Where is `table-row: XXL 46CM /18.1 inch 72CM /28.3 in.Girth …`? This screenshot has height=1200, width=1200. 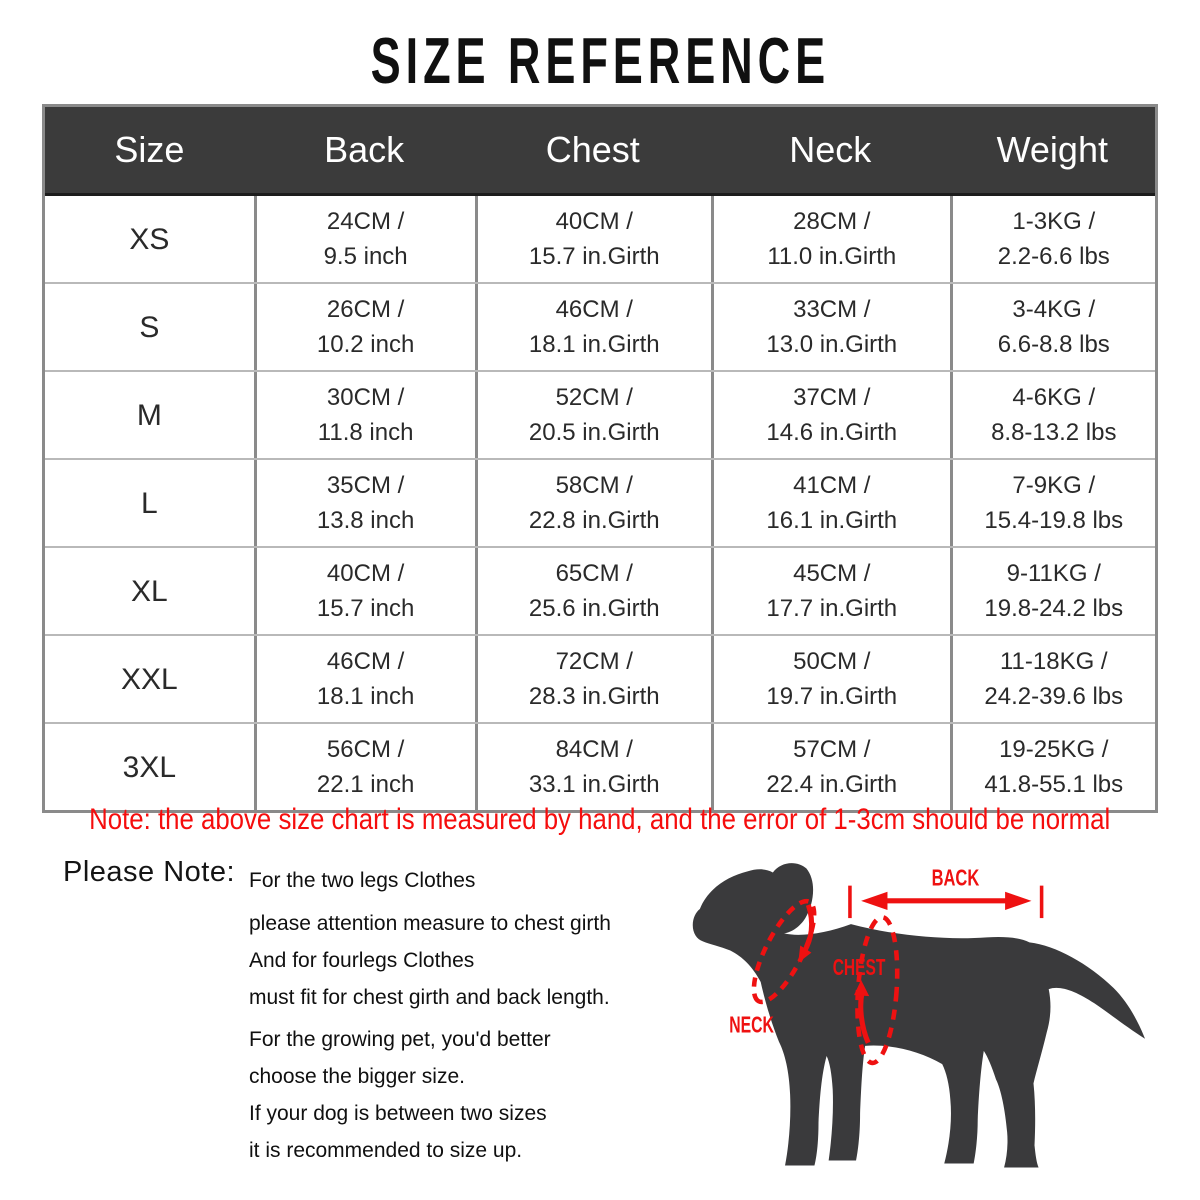
table-row: XXL 46CM /18.1 inch 72CM /28.3 in.Girth … is located at coordinates (600, 678).